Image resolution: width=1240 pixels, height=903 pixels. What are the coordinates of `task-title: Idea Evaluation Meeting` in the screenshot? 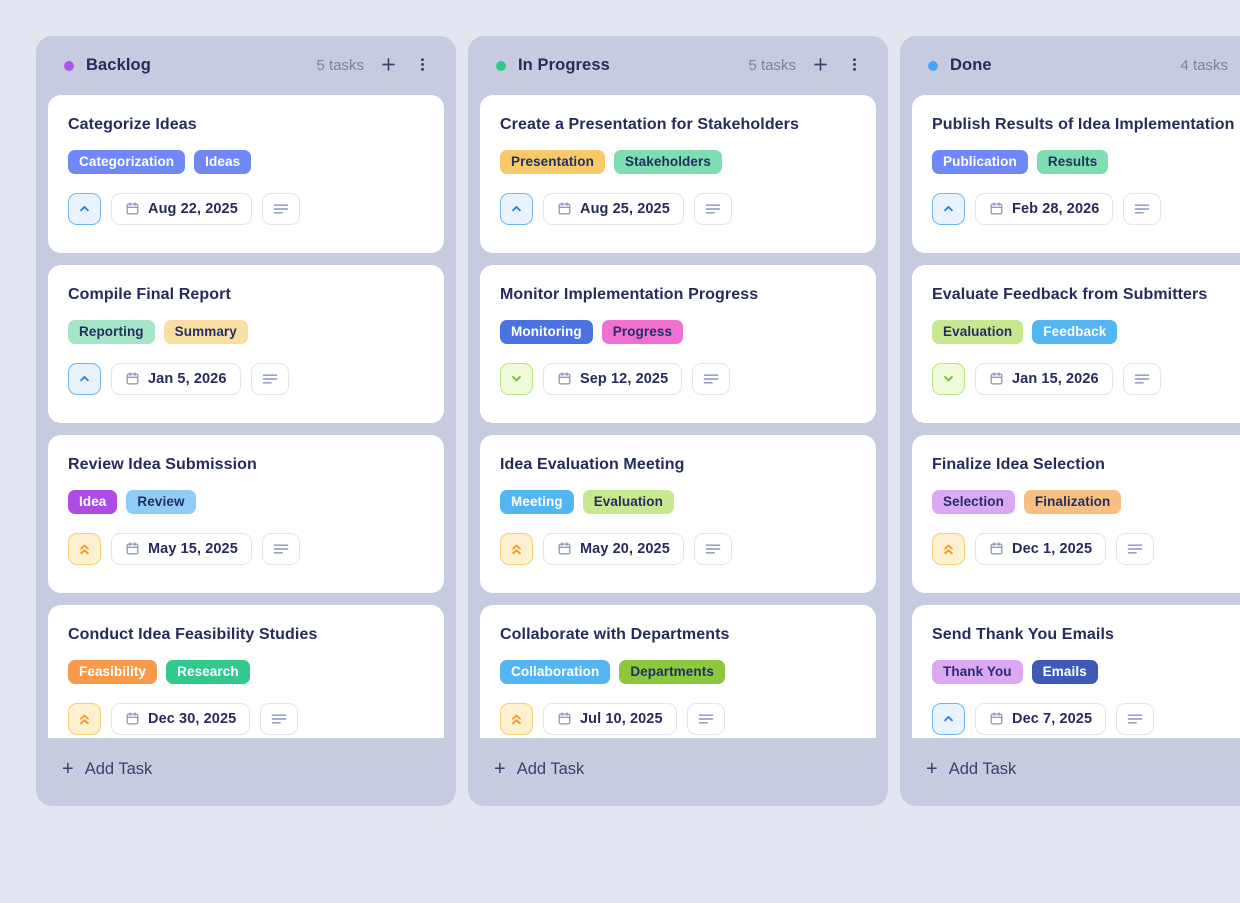 It's located at (592, 464).